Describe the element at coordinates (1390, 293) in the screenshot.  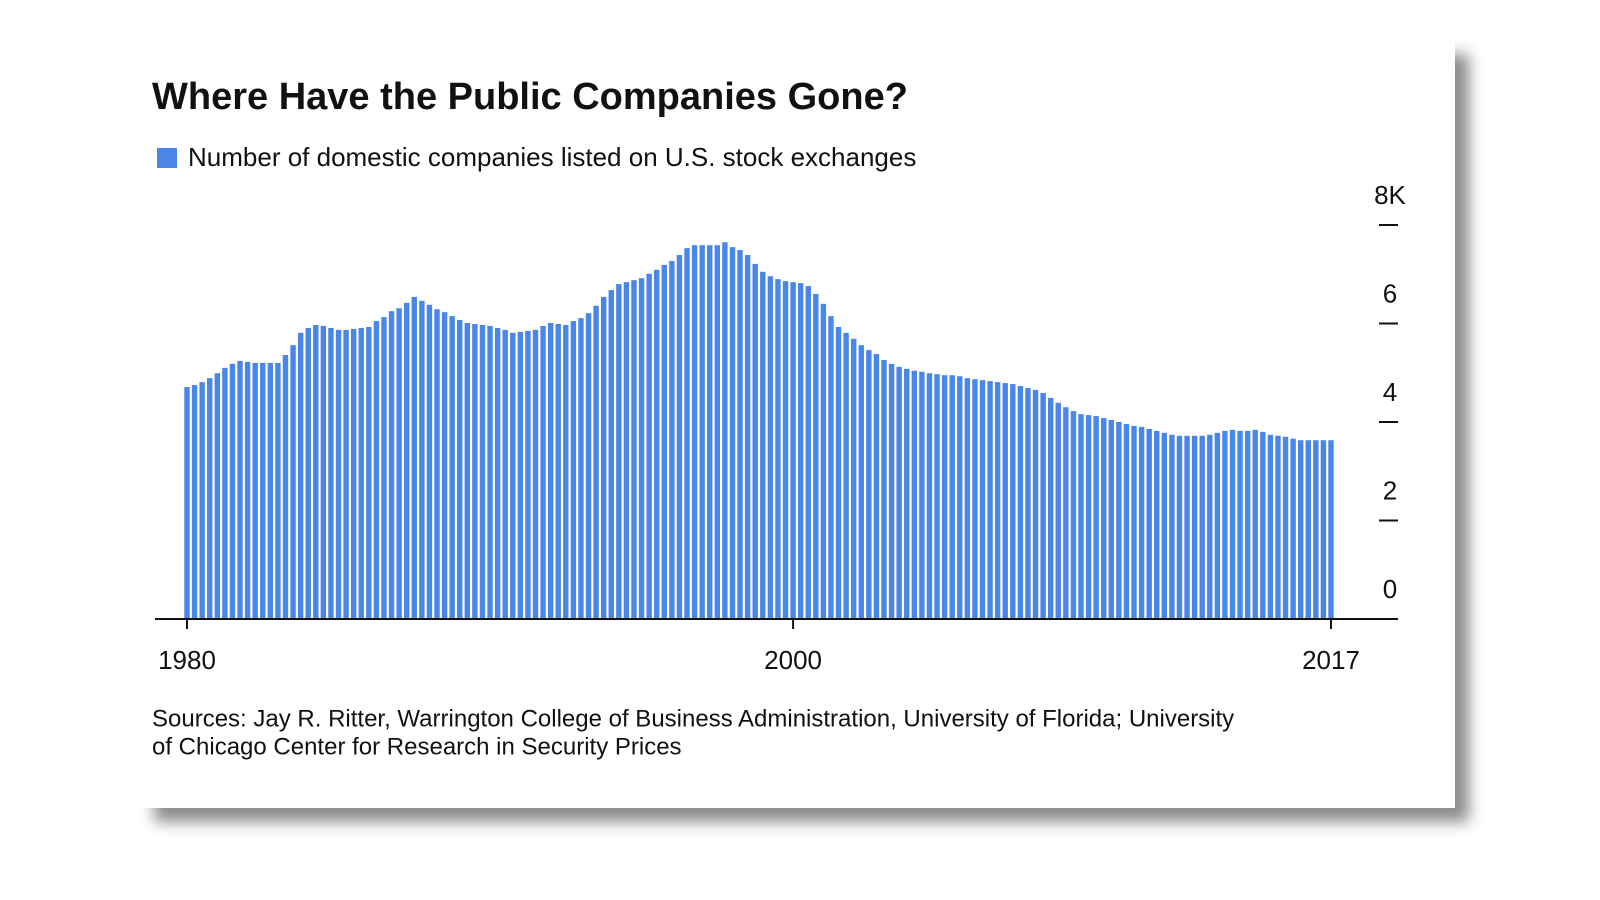
I see `y-tick-label: 6` at that location.